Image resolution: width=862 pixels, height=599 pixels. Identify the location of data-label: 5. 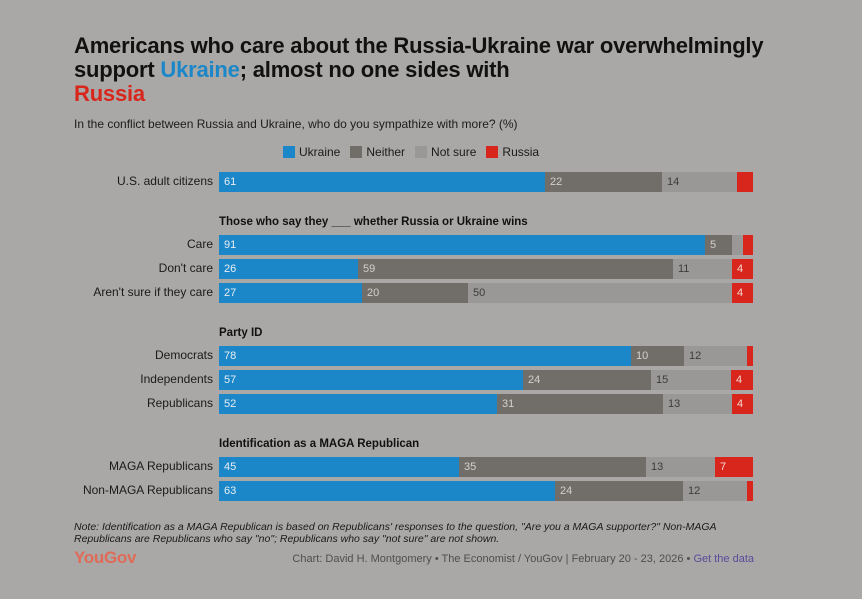
(713, 245).